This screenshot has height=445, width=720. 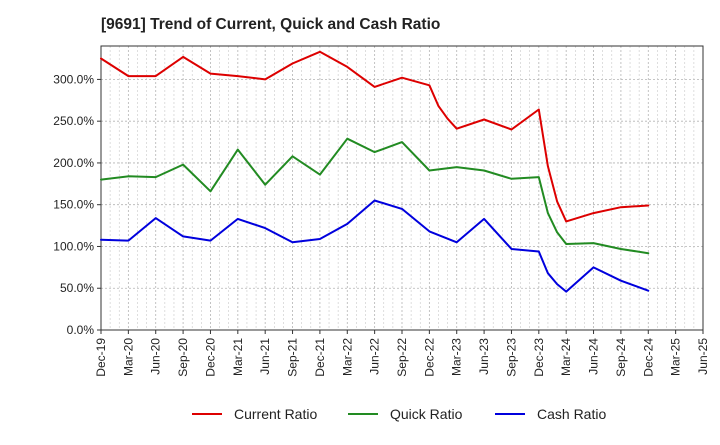 I want to click on x-tick-label: Dec-19, so click(x=101, y=357).